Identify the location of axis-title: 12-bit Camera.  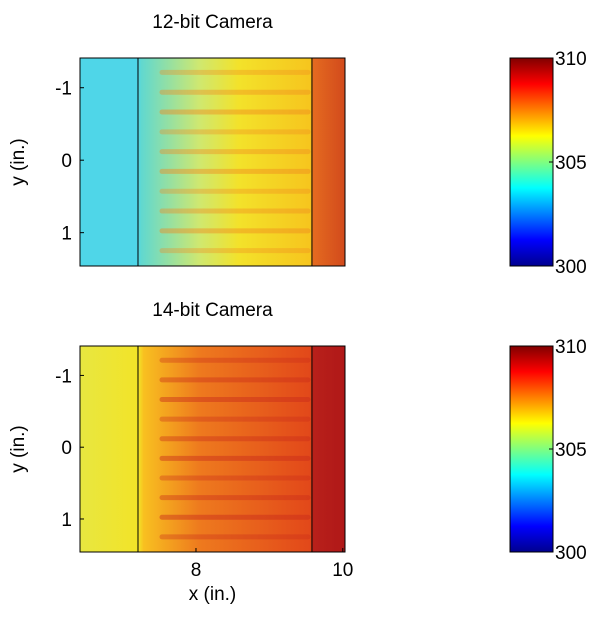
(212, 22).